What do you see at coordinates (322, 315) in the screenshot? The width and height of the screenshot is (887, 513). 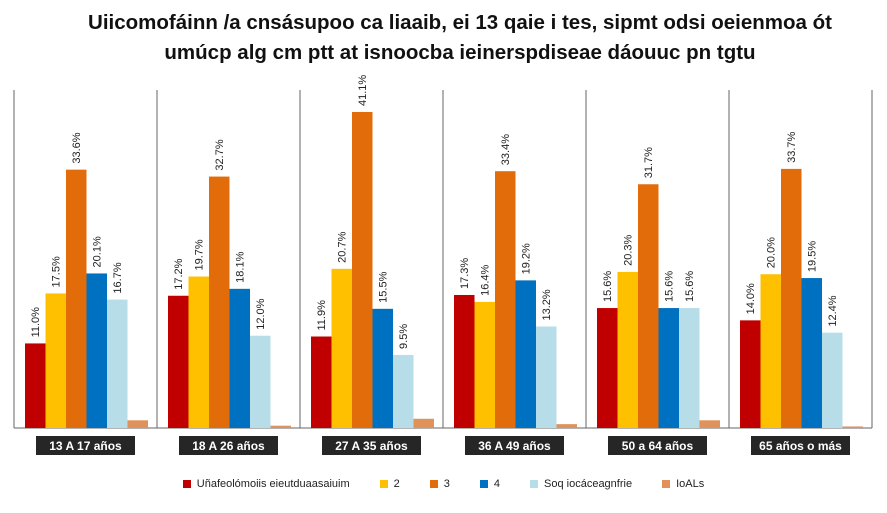 I see `data-label: 11.9%` at bounding box center [322, 315].